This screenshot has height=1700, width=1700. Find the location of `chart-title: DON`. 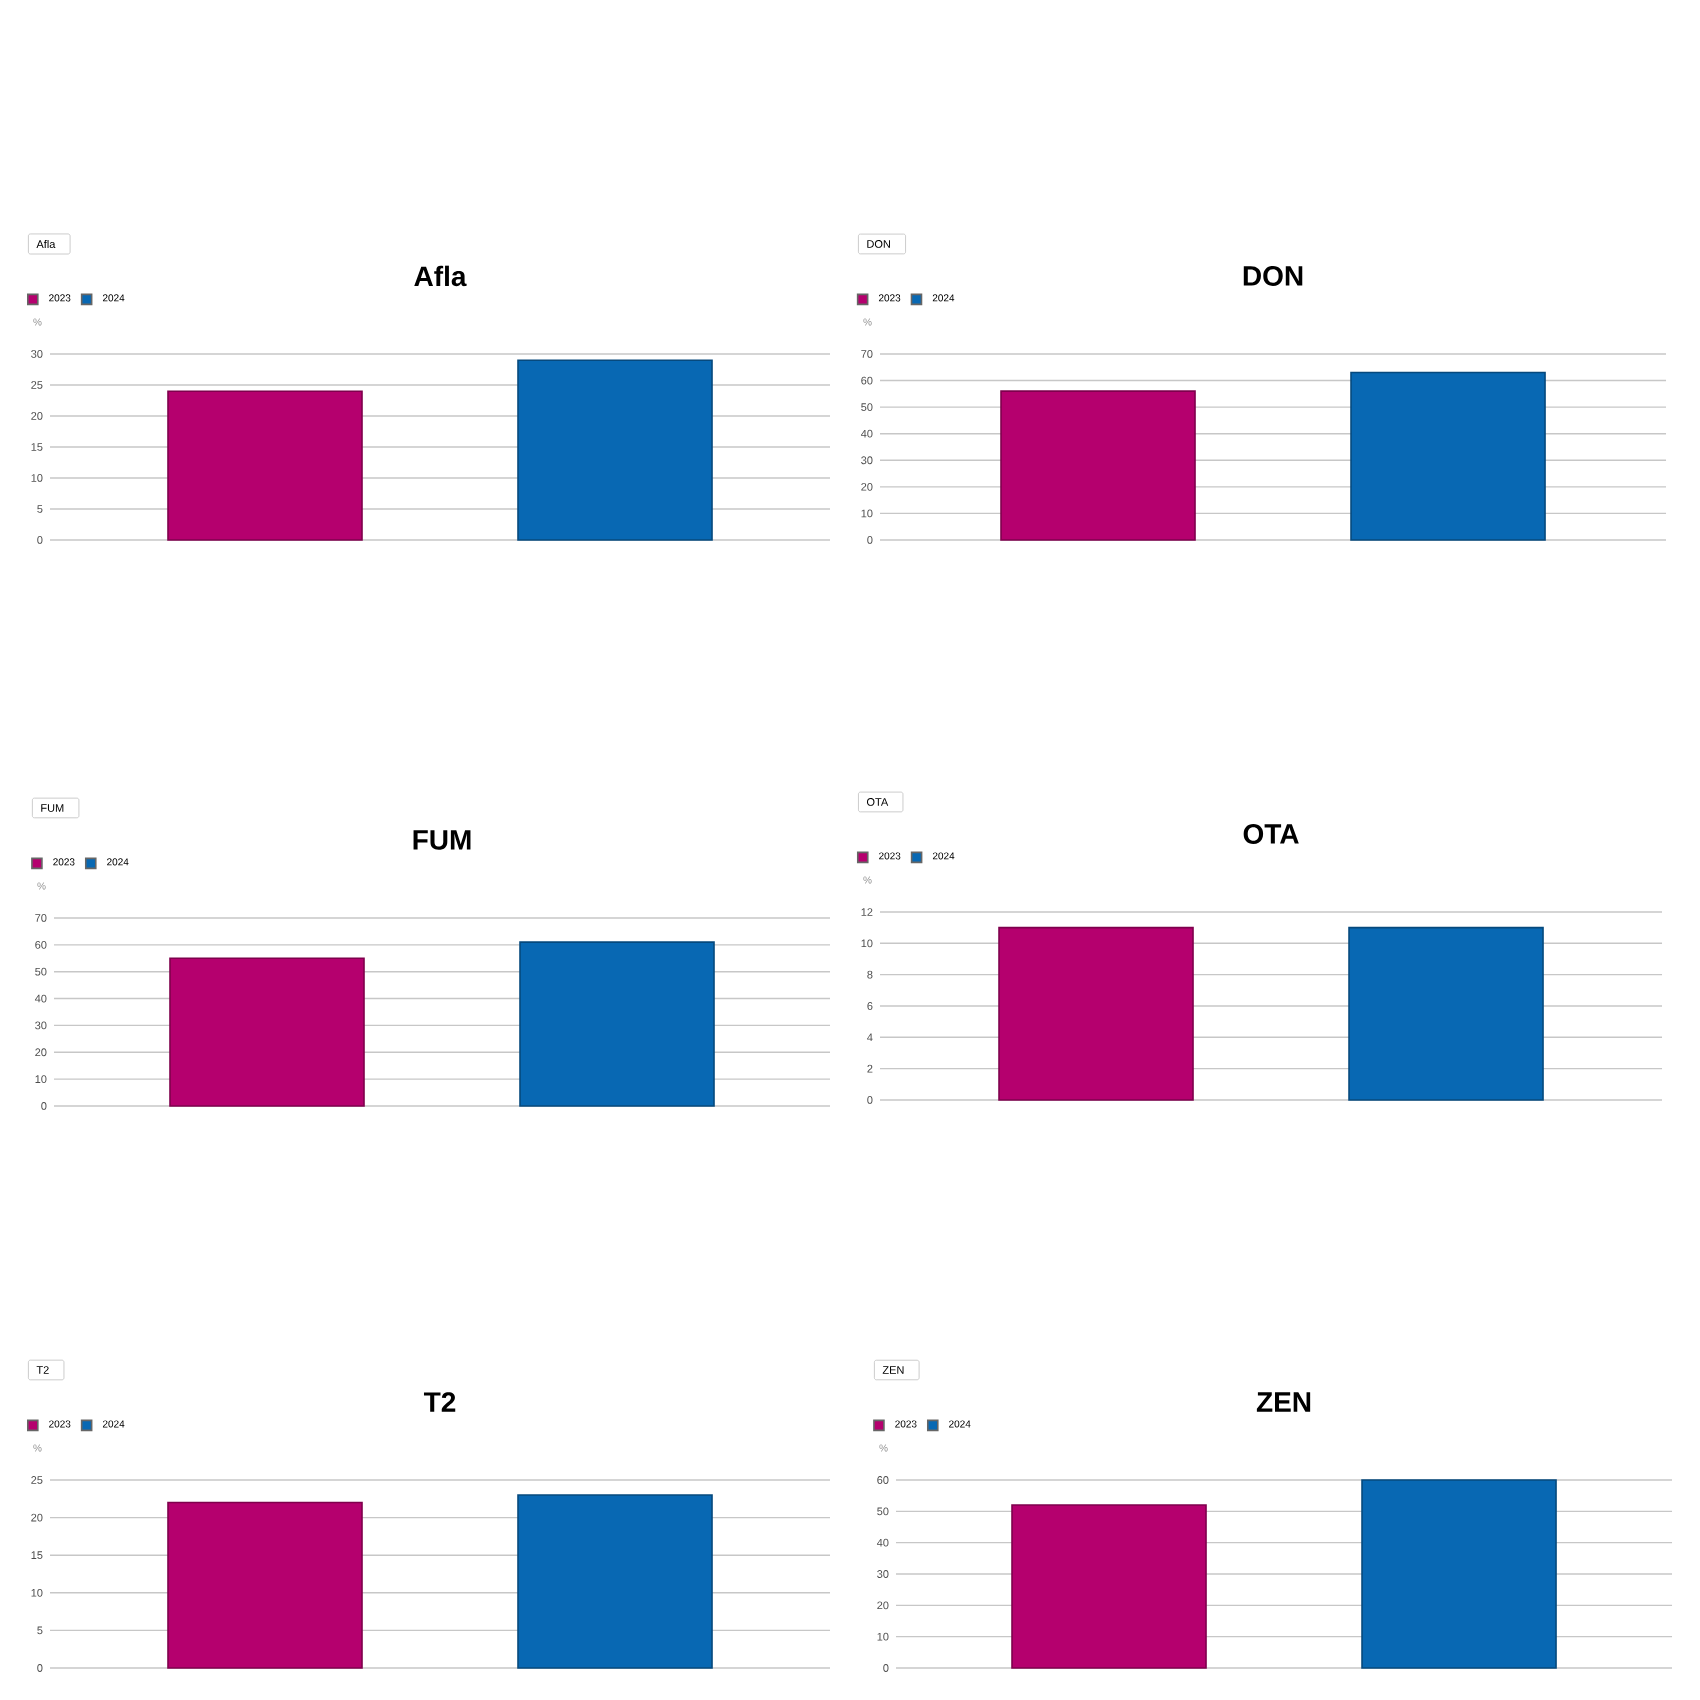

chart-title: DON is located at coordinates (1273, 276).